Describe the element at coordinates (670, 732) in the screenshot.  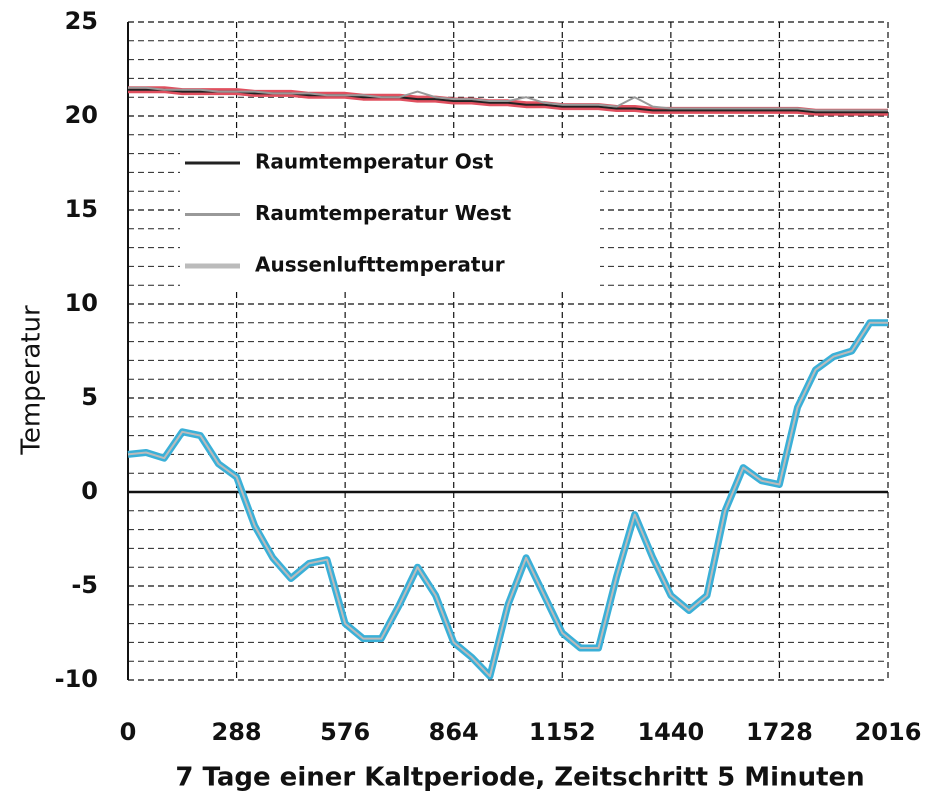
I see `x-tick-label: 1440` at that location.